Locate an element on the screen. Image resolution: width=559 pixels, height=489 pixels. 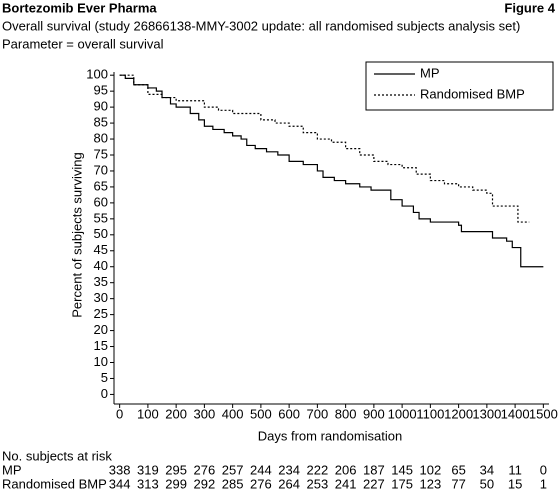
y-tick-label: 30 is located at coordinates (101, 297).